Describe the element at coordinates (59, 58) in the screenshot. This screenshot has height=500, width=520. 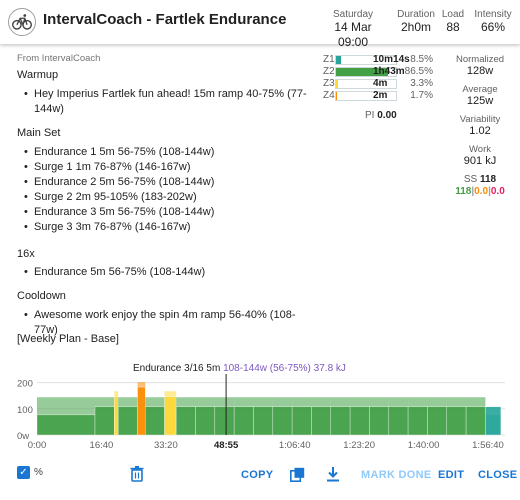
I see `source-label: From IntervalCoach` at that location.